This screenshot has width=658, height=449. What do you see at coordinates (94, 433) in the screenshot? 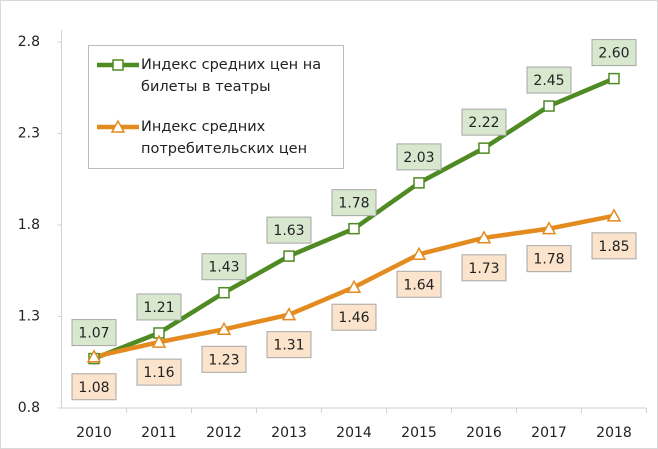
I see `x-tick-label: 2010` at bounding box center [94, 433].